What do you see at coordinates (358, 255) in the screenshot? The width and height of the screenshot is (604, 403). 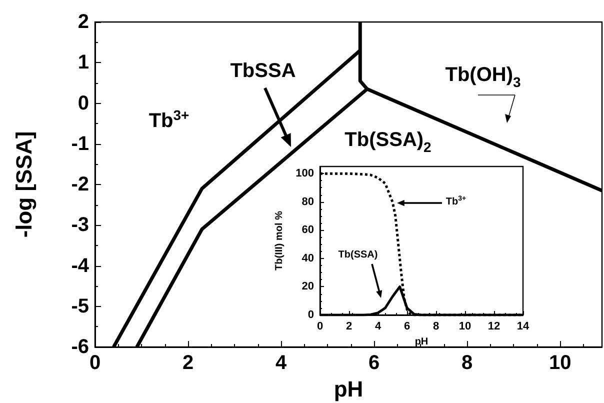 I see `annotation: Tb(SSA)` at bounding box center [358, 255].